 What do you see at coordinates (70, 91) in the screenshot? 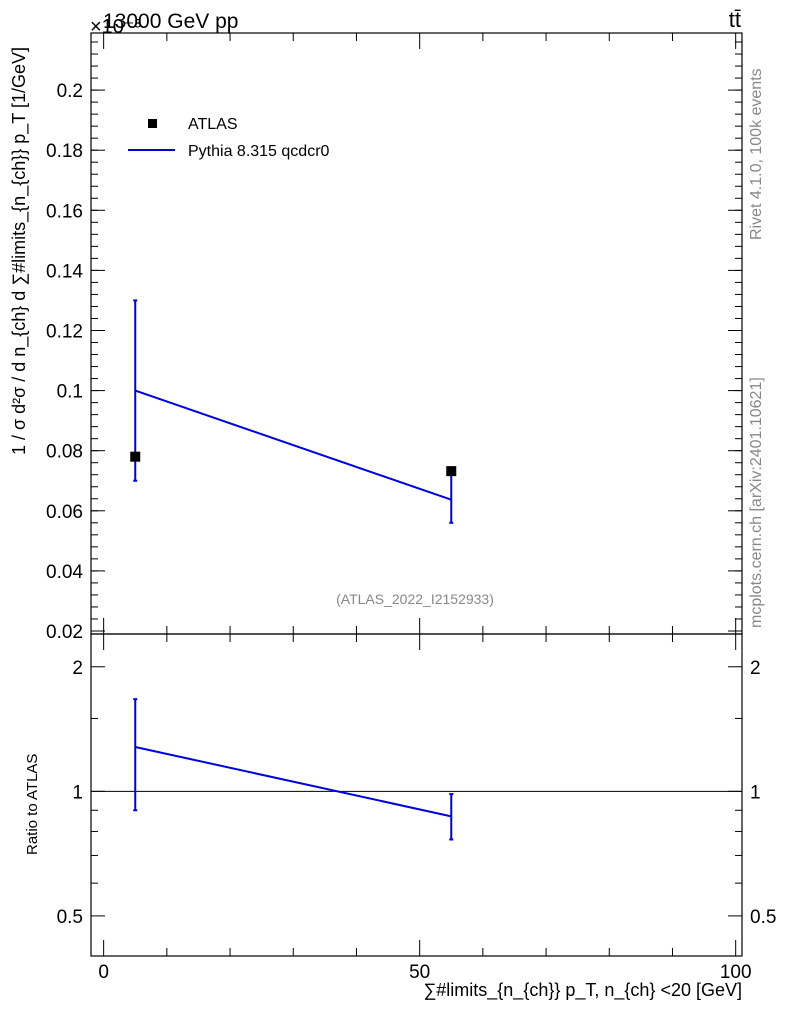
I see `main-y-tick-label: 0.2` at bounding box center [70, 91].